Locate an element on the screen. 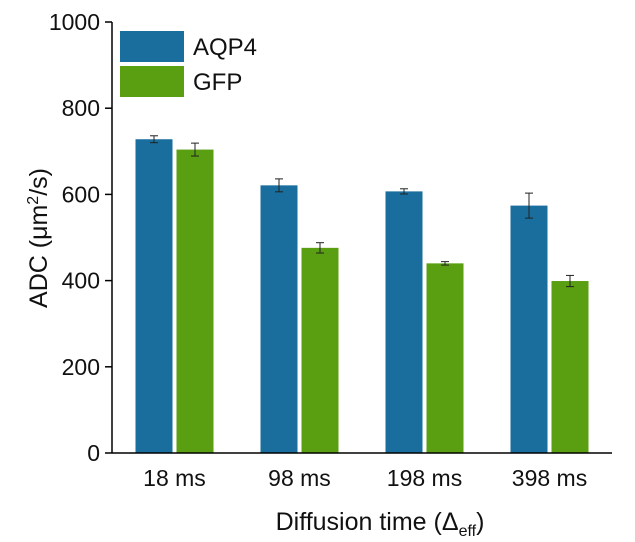  legend: AQP4 GFP is located at coordinates (188, 64).